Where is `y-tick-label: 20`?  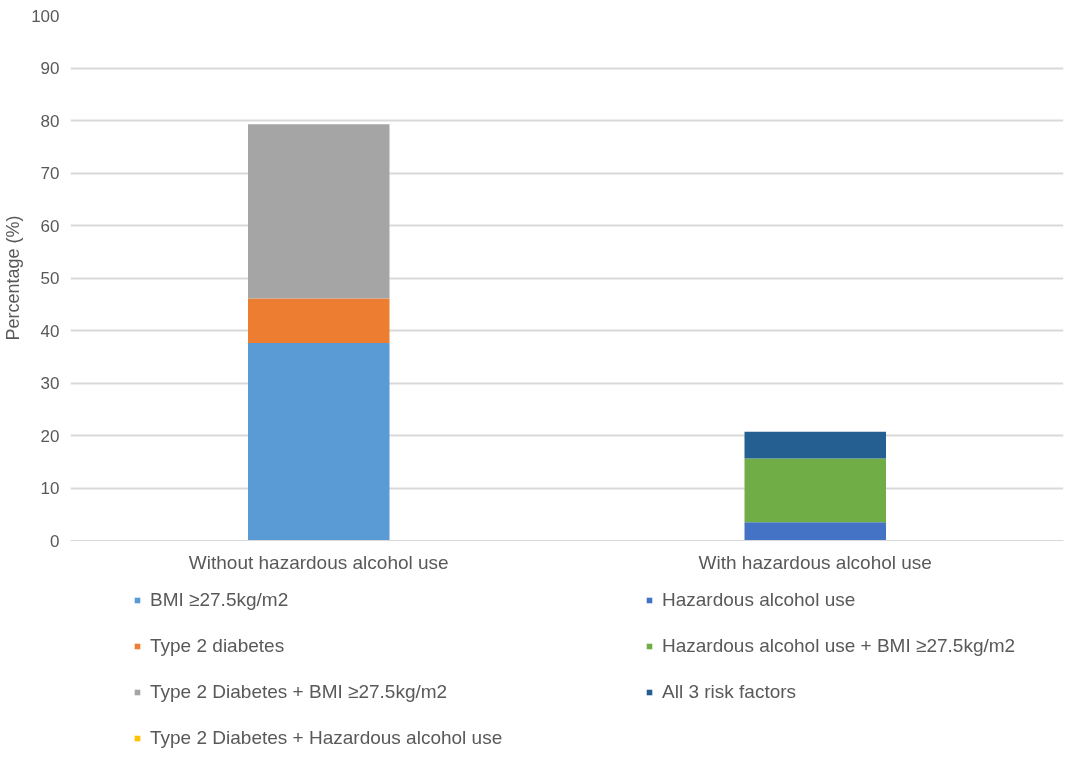
y-tick-label: 20 is located at coordinates (50, 436).